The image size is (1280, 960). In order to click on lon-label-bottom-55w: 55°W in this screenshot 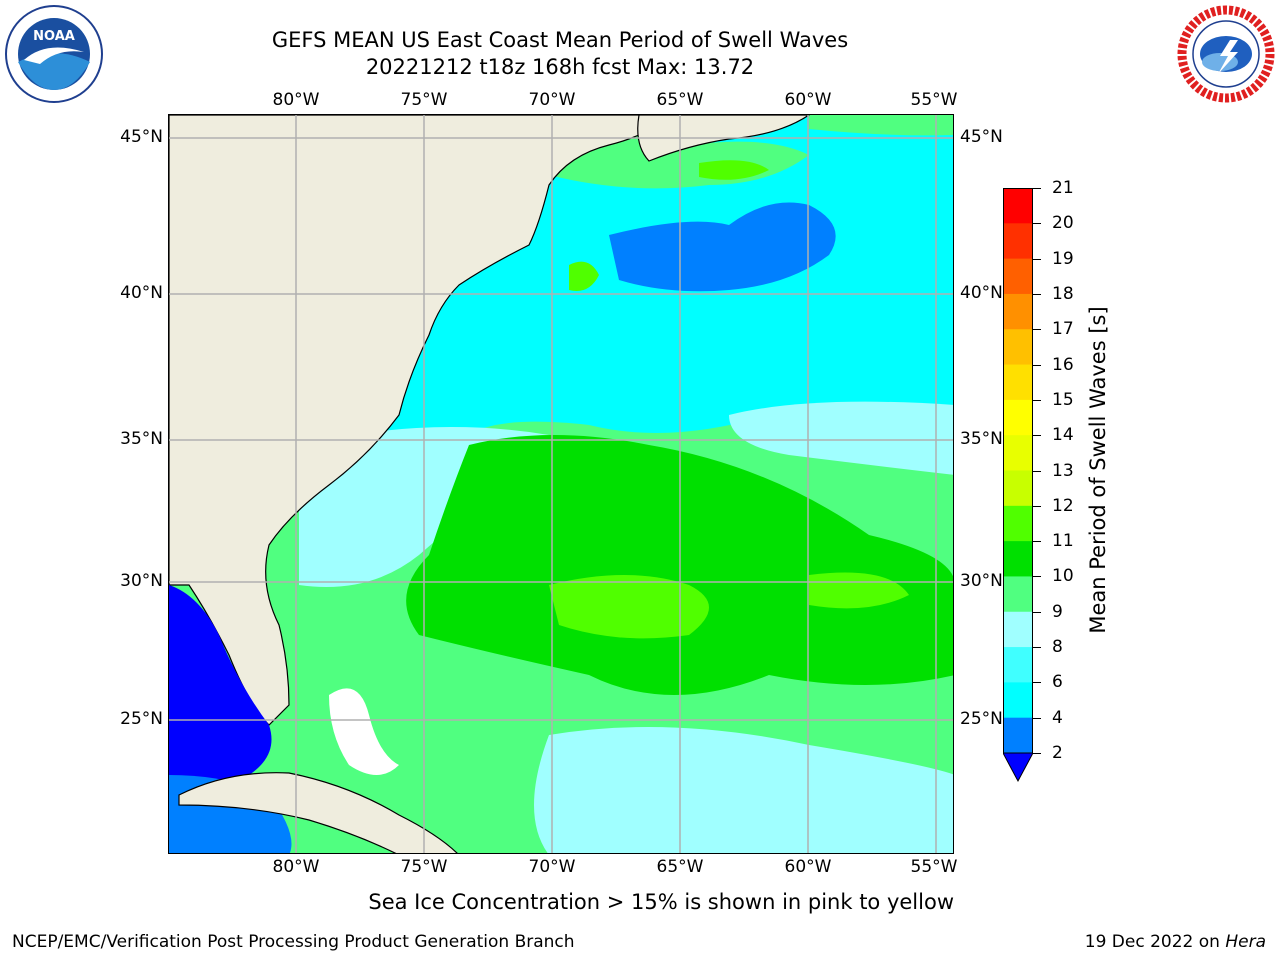, I will do `click(934, 867)`.